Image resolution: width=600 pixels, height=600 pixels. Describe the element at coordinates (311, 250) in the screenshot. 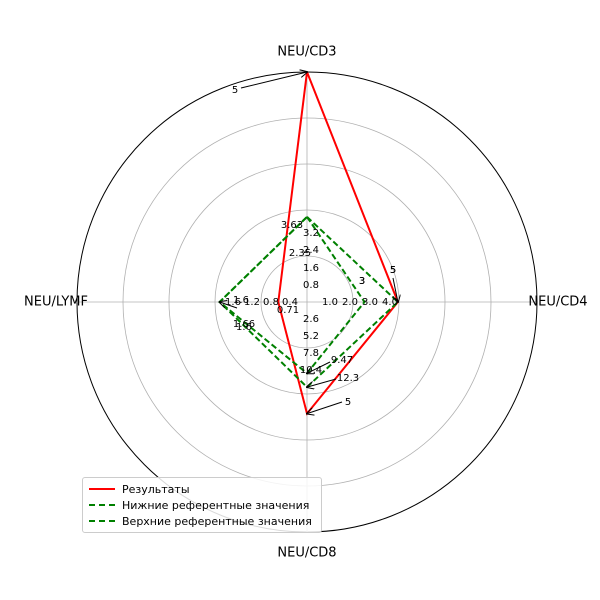

I see `tick-label: 2.4` at that location.